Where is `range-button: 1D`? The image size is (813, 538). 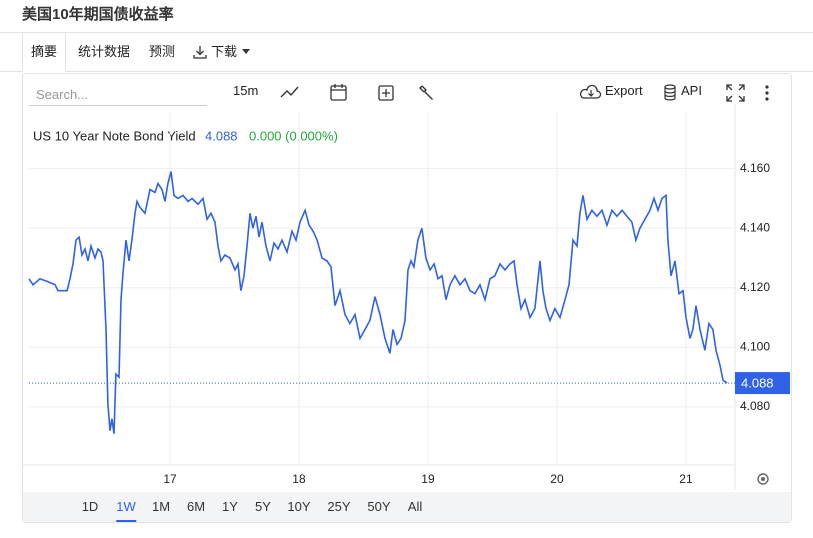 range-button: 1D is located at coordinates (90, 506).